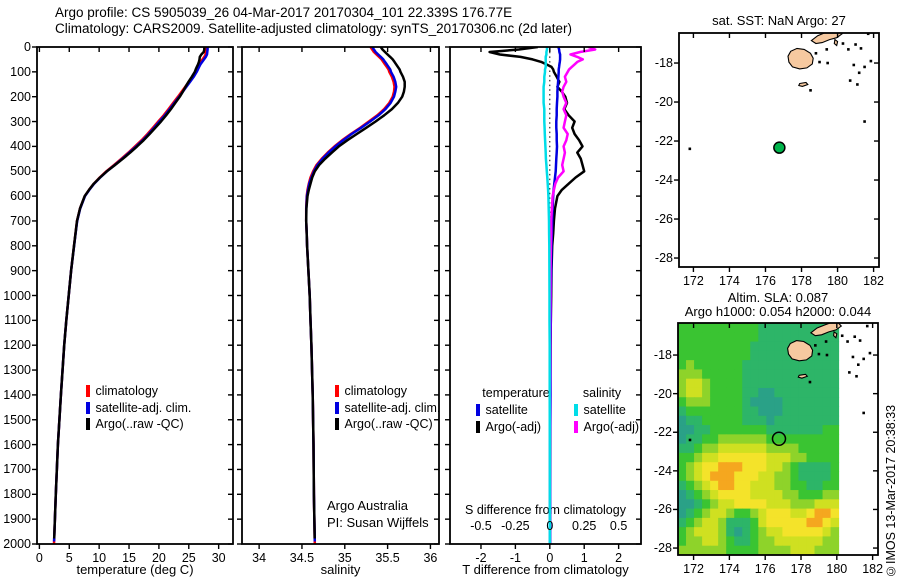 This screenshot has height=580, width=900. I want to click on lat-tick-label: -26, so click(662, 509).